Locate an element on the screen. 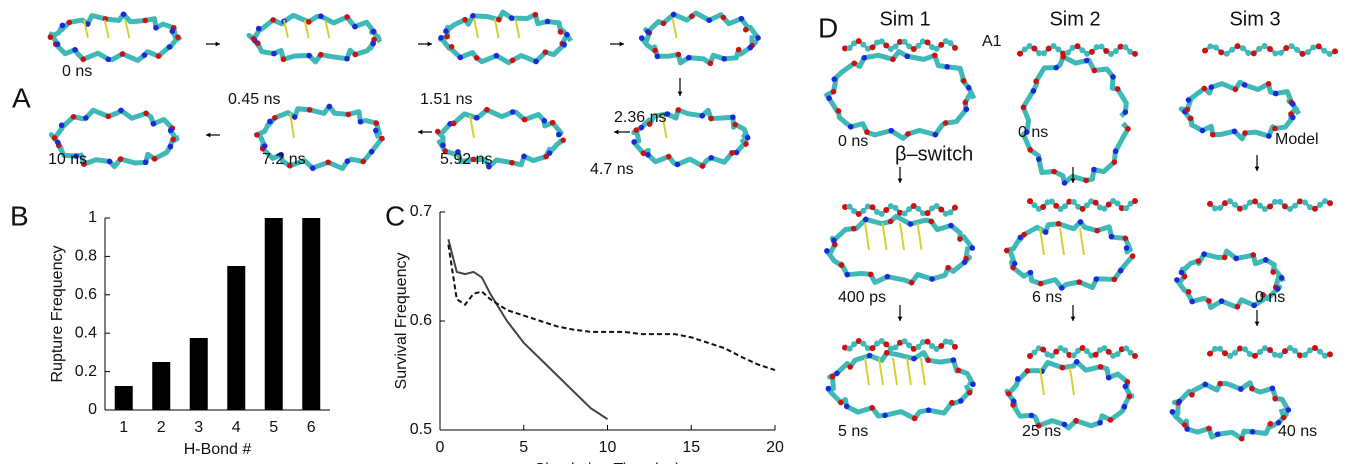 The height and width of the screenshot is (464, 1353). arrow-head is located at coordinates (420, 132).